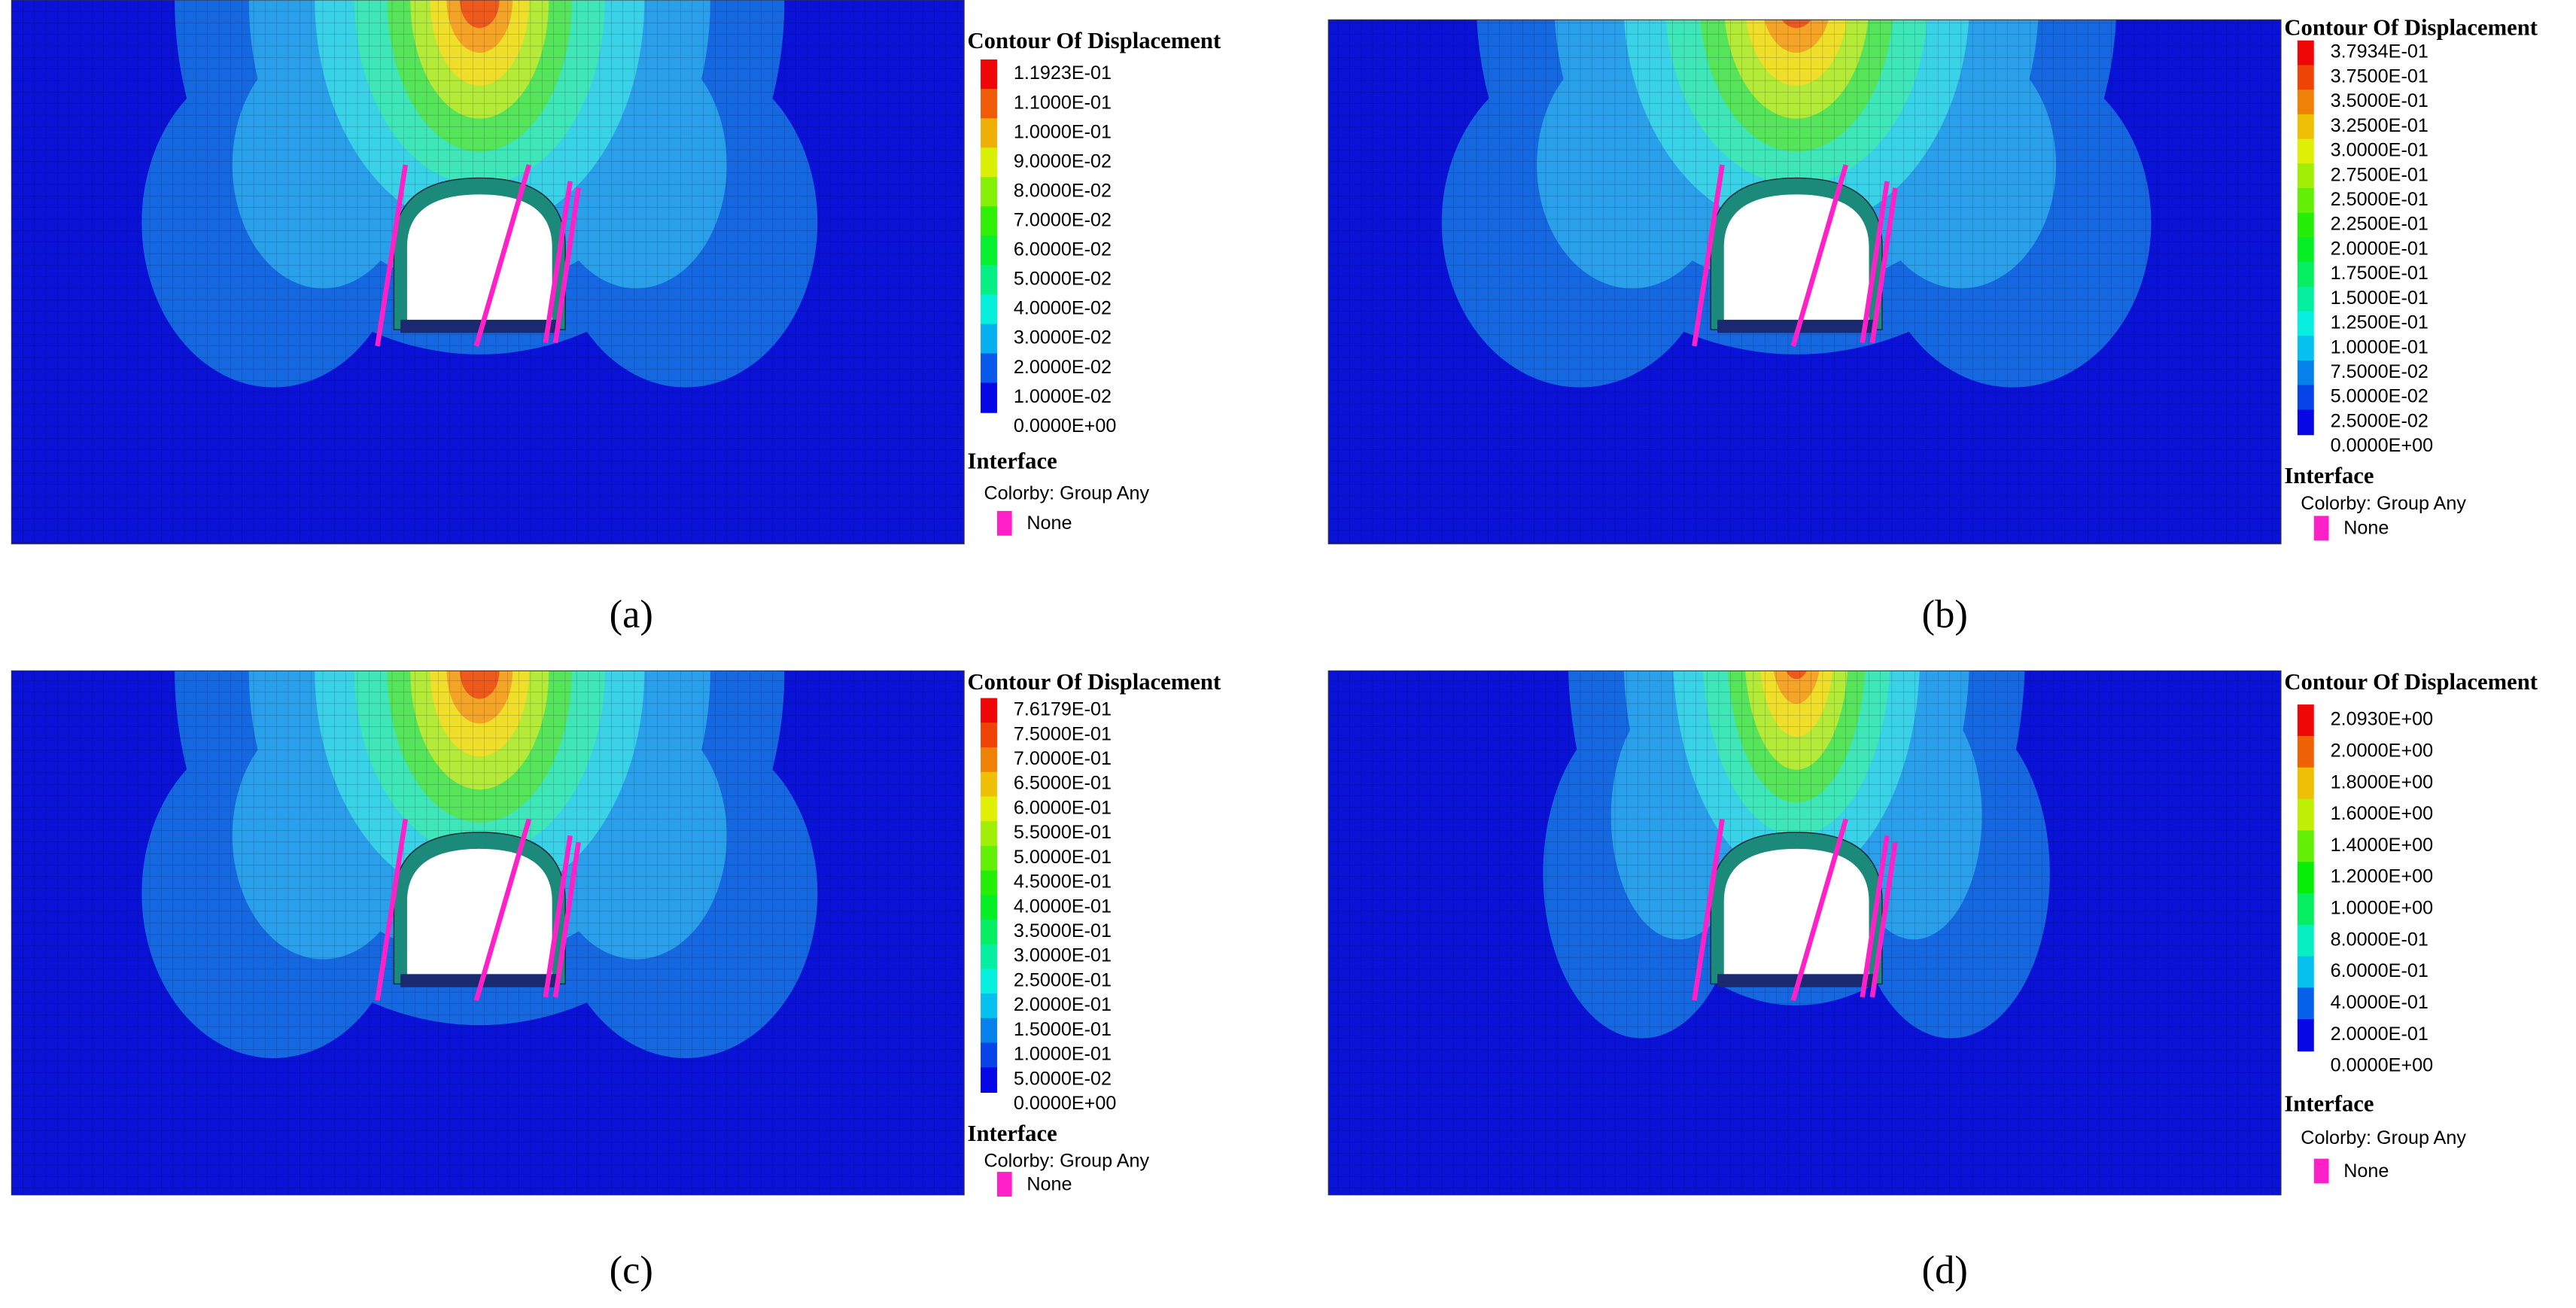 Image resolution: width=2576 pixels, height=1308 pixels. I want to click on legend-label: 1.5000E-01, so click(2379, 298).